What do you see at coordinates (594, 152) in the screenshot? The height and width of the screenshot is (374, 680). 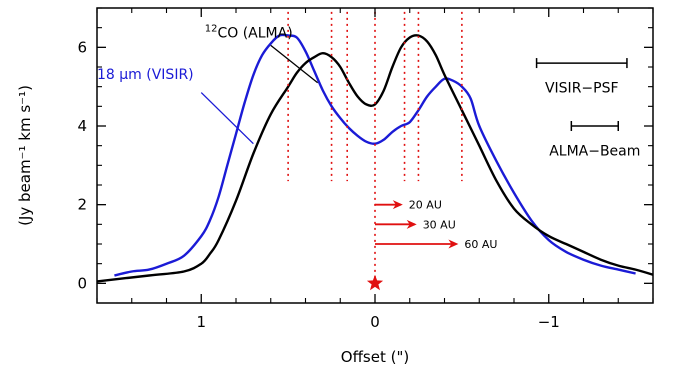 I see `beam-label-1: ALMA−Beam` at bounding box center [594, 152].